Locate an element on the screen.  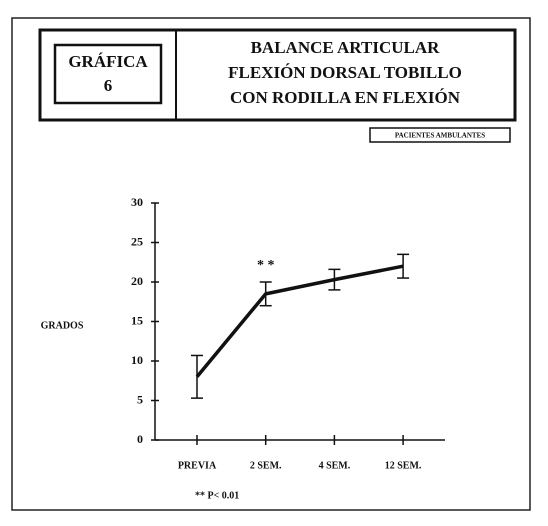
y-tick-label: 5 is located at coordinates (140, 399).